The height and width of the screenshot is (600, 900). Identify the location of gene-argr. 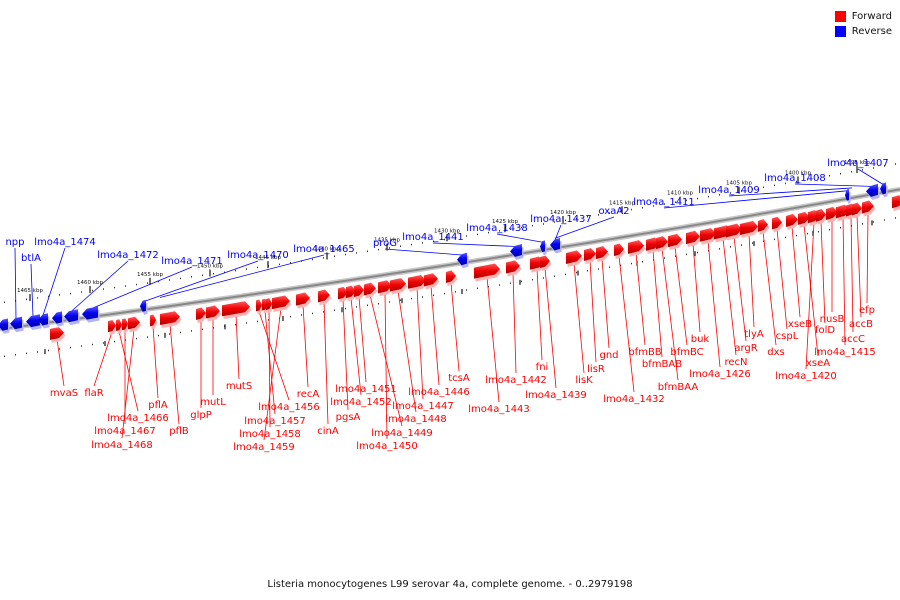
(735, 232).